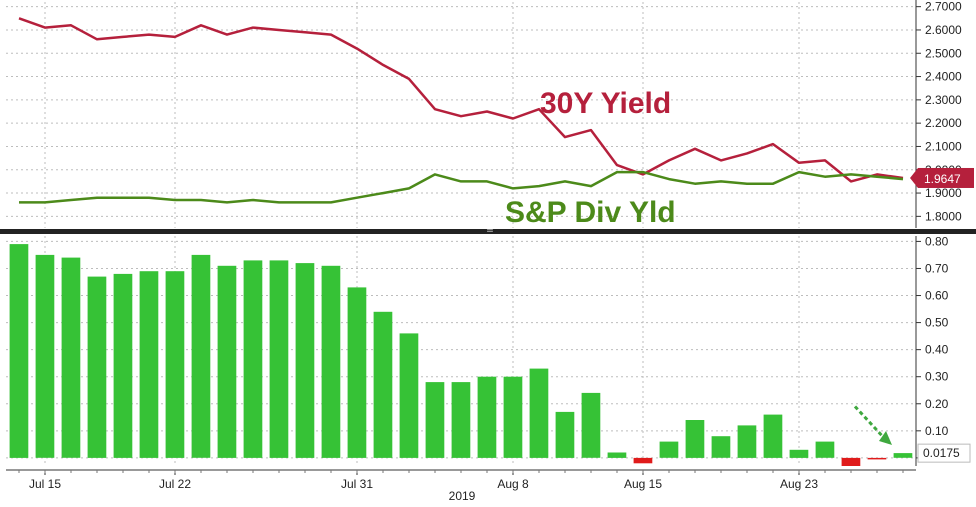 The height and width of the screenshot is (507, 976). Describe the element at coordinates (943, 146) in the screenshot. I see `top-y-tick-label: 2.1000` at that location.